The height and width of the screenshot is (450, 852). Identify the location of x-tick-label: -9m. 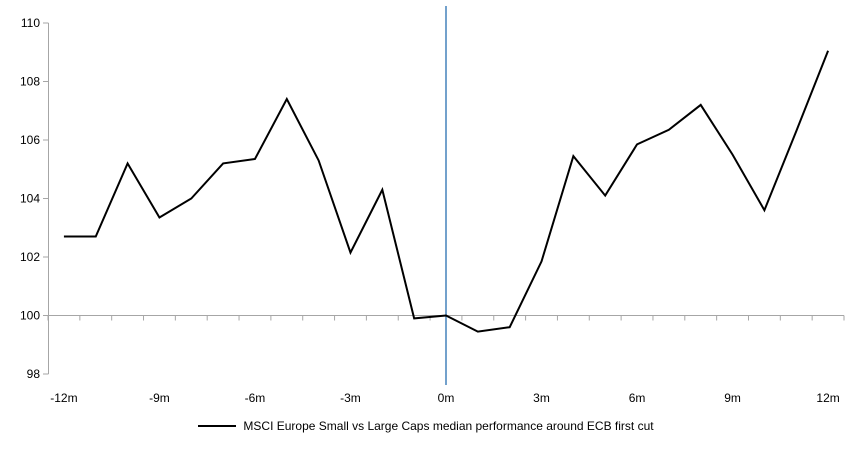
(159, 398).